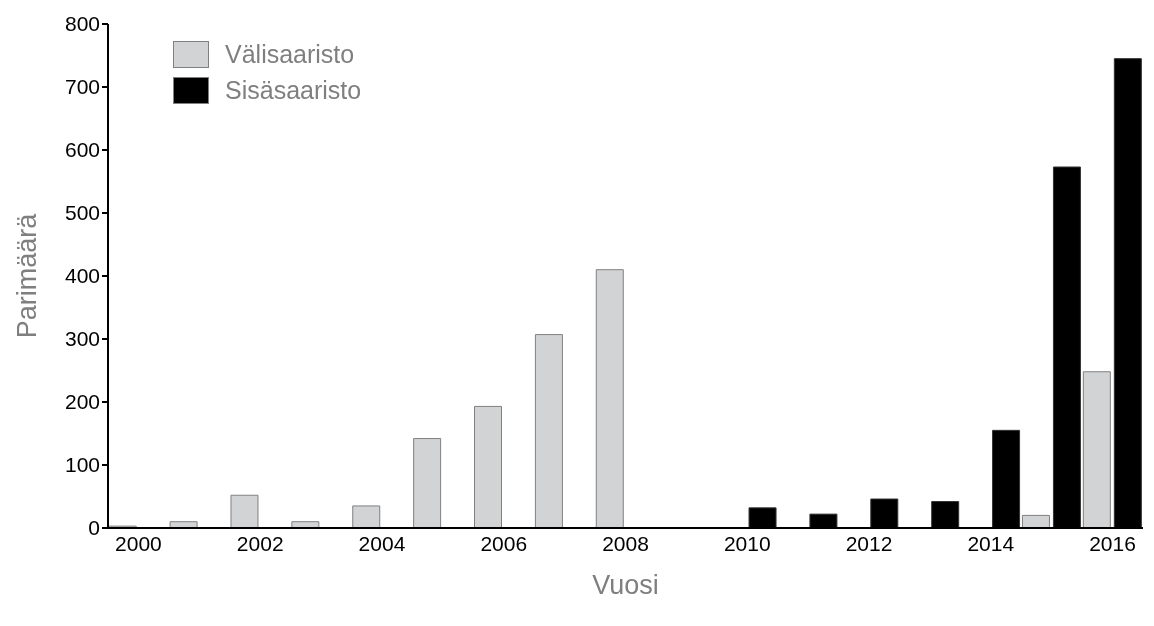  I want to click on y-axis-title: Parimäärä, so click(26, 275).